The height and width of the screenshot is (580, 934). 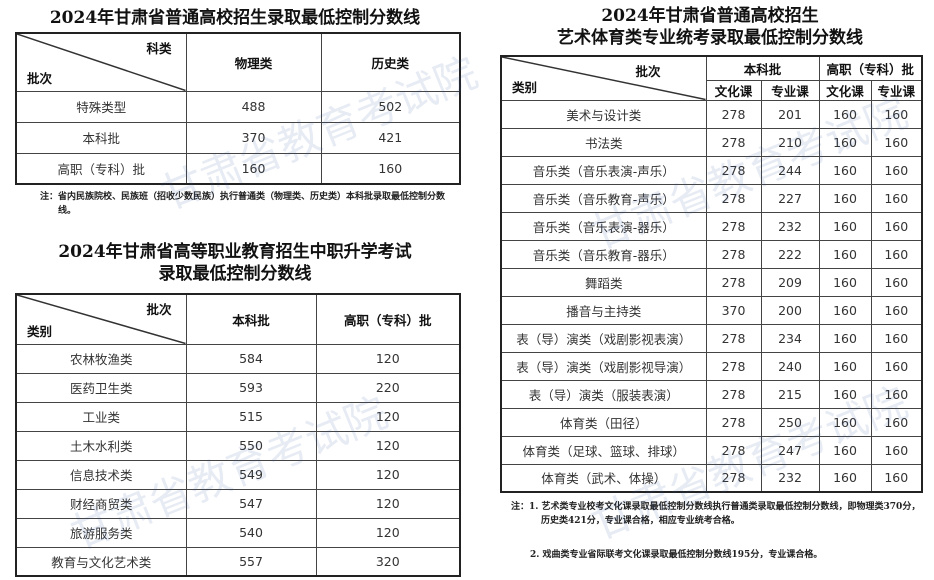 I want to click on table-row: 播音与主持类 370 200 160 160, so click(x=711, y=310).